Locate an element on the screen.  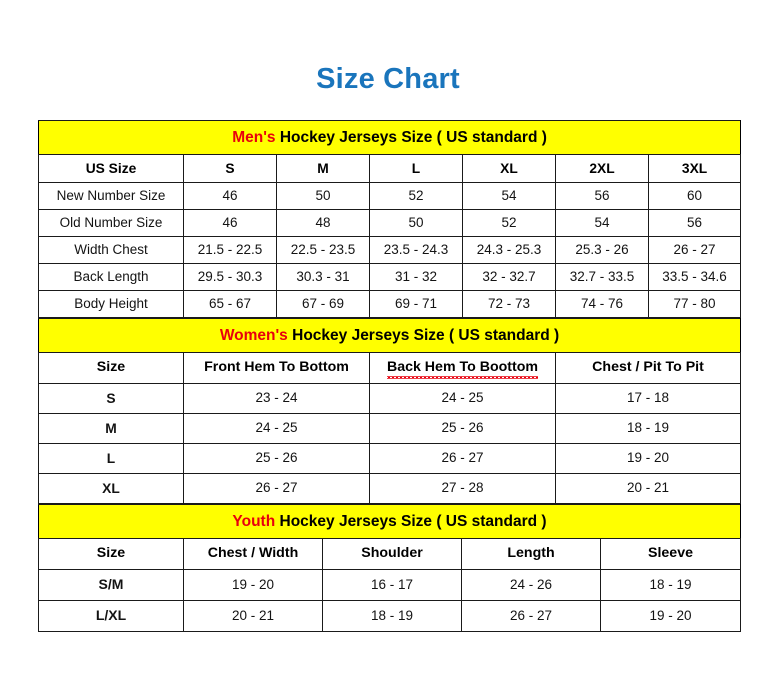
mens-col-header: 2XL is located at coordinates (602, 168).